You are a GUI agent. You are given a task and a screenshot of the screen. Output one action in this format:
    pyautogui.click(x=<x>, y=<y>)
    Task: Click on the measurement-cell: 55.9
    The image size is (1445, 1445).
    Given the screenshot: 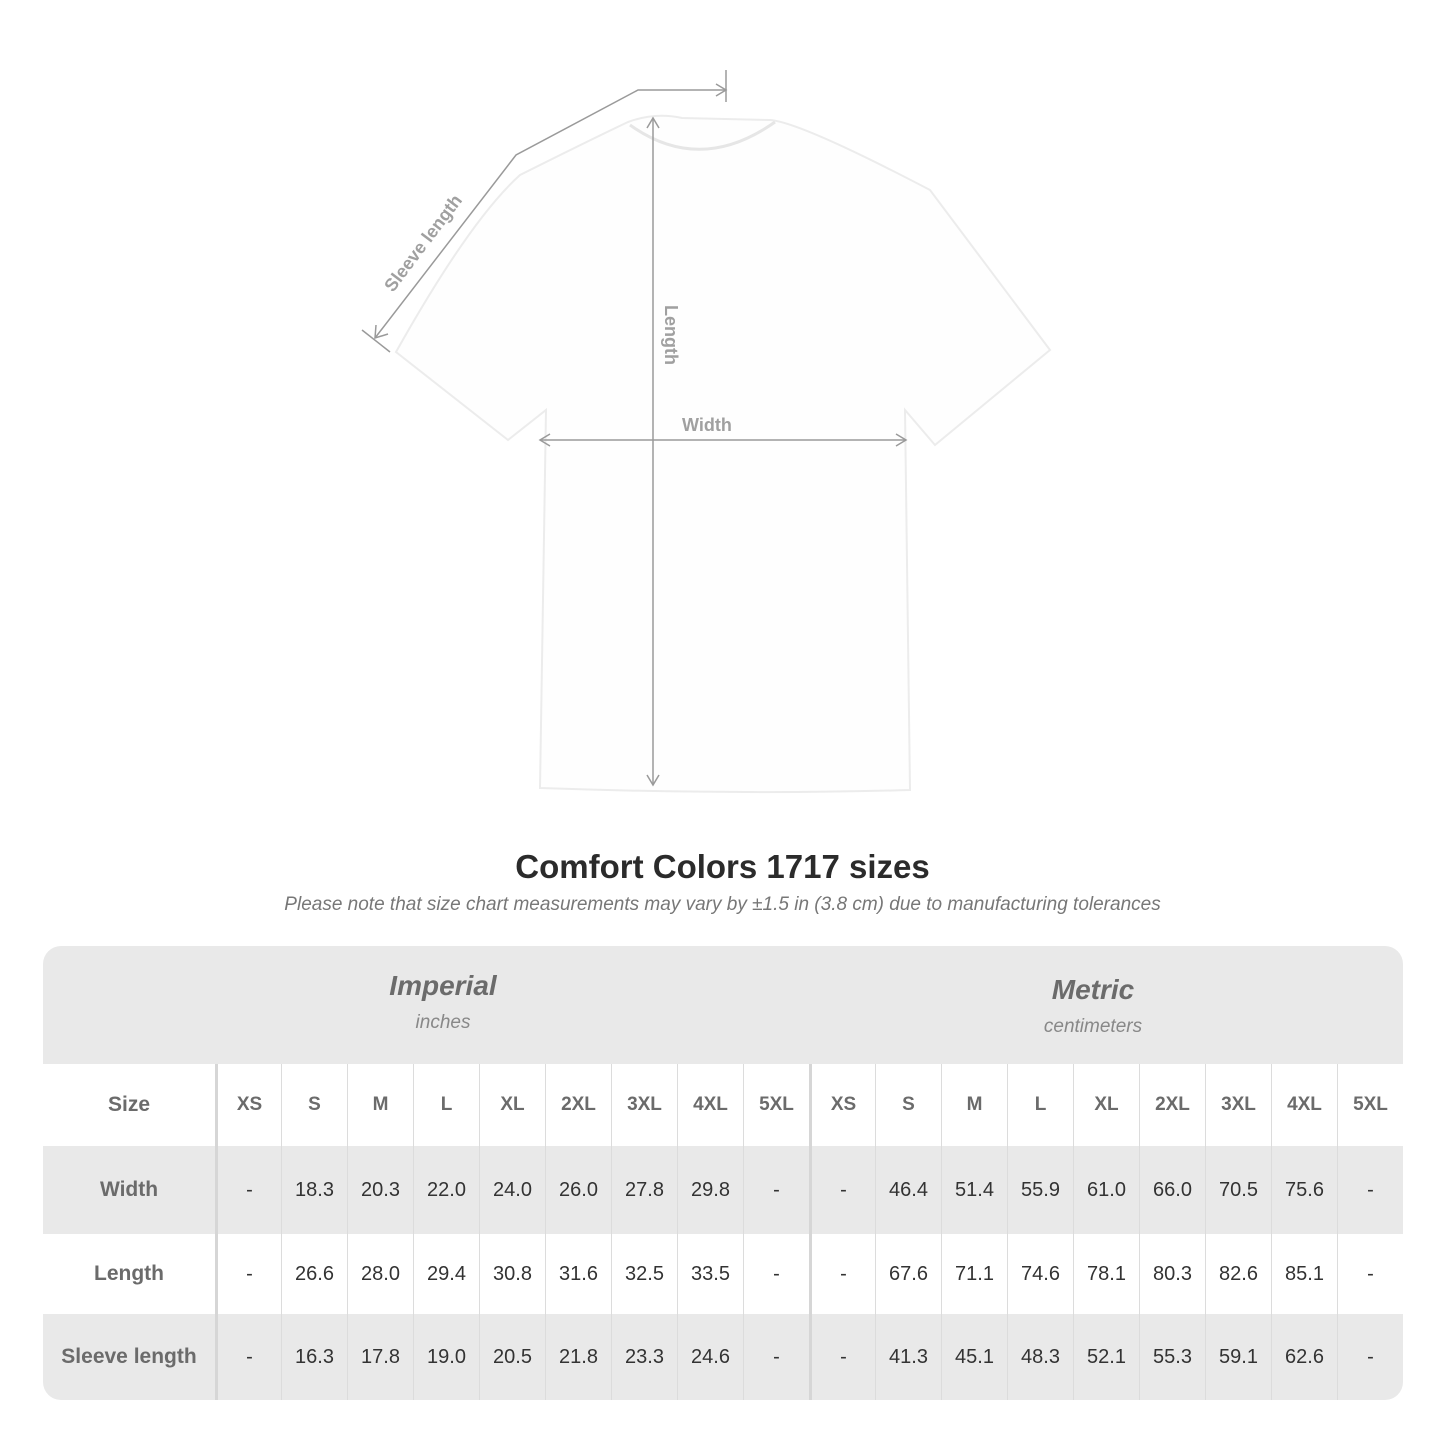 What is the action you would take?
    pyautogui.click(x=1040, y=1190)
    